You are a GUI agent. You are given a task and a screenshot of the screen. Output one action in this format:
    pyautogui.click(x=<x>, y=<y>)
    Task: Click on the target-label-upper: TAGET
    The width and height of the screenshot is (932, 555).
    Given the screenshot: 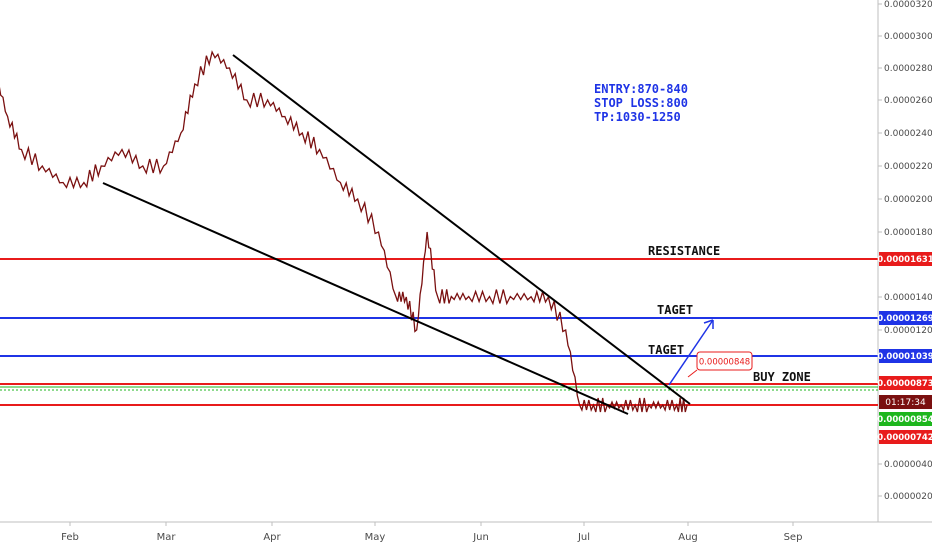 What is the action you would take?
    pyautogui.click(x=675, y=310)
    